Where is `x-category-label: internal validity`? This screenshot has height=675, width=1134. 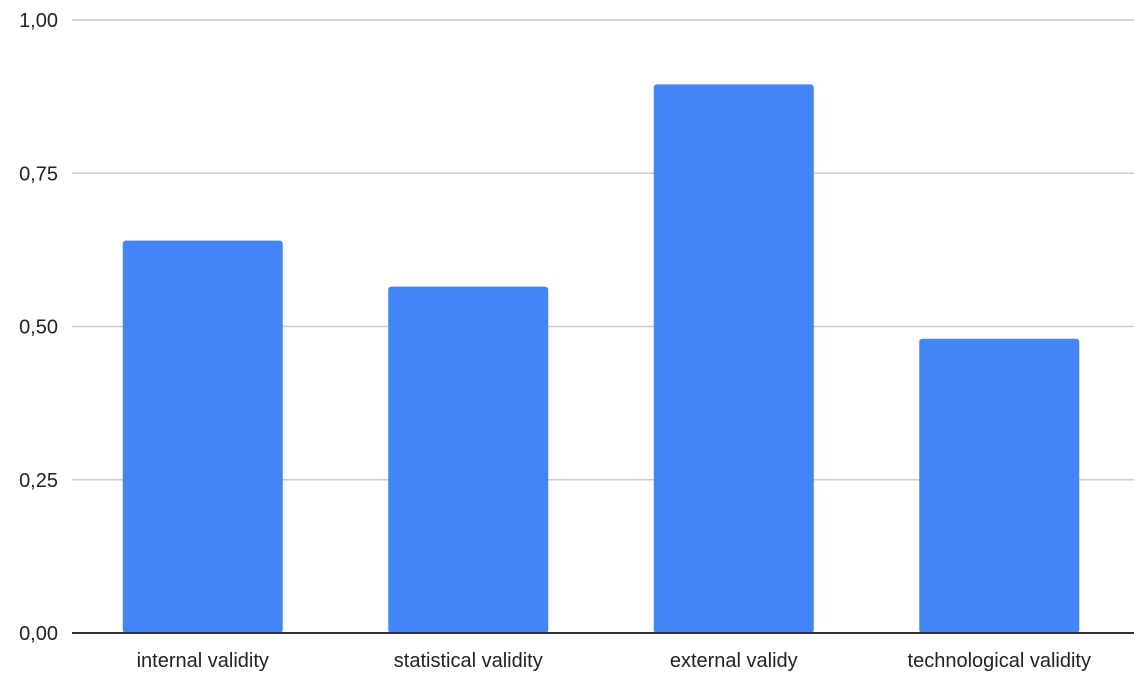 x-category-label: internal validity is located at coordinates (203, 661).